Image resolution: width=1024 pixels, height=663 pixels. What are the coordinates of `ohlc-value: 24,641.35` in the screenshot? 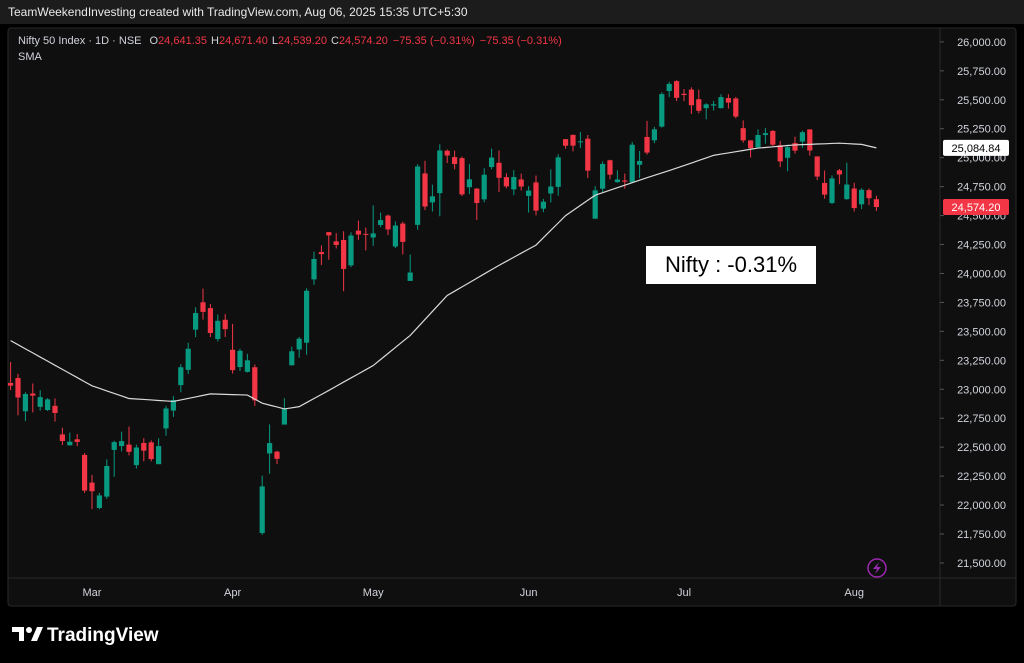 It's located at (182, 41).